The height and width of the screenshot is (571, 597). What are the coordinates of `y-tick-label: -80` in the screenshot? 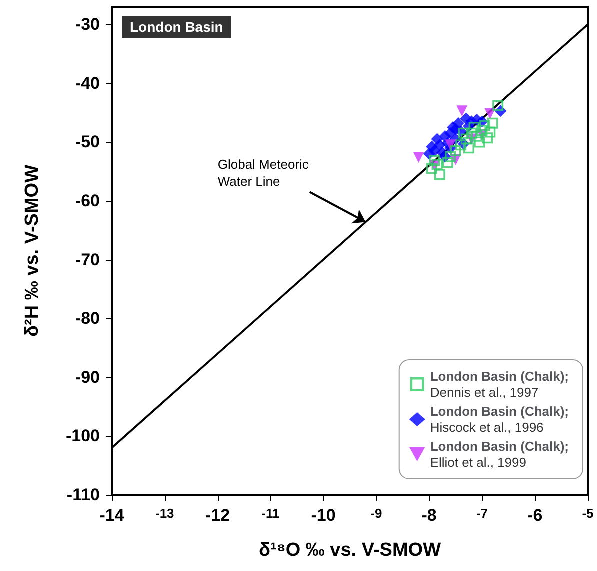 It's located at (87, 318).